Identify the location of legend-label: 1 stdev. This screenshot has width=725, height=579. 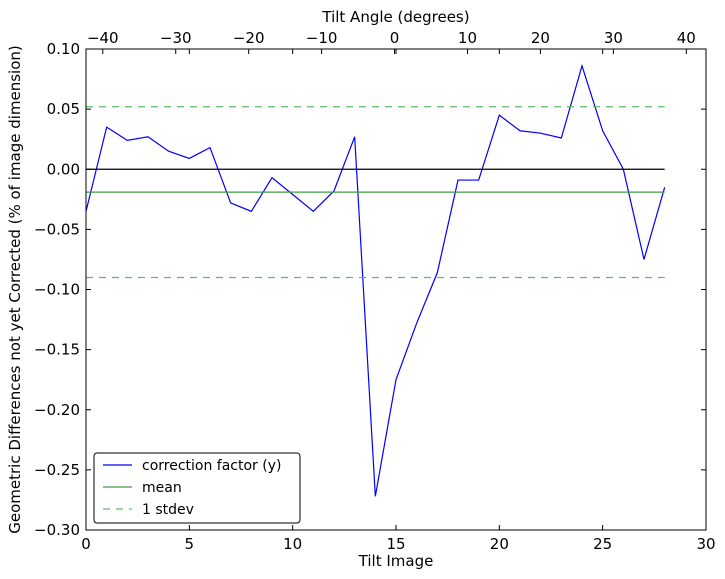
(168, 510).